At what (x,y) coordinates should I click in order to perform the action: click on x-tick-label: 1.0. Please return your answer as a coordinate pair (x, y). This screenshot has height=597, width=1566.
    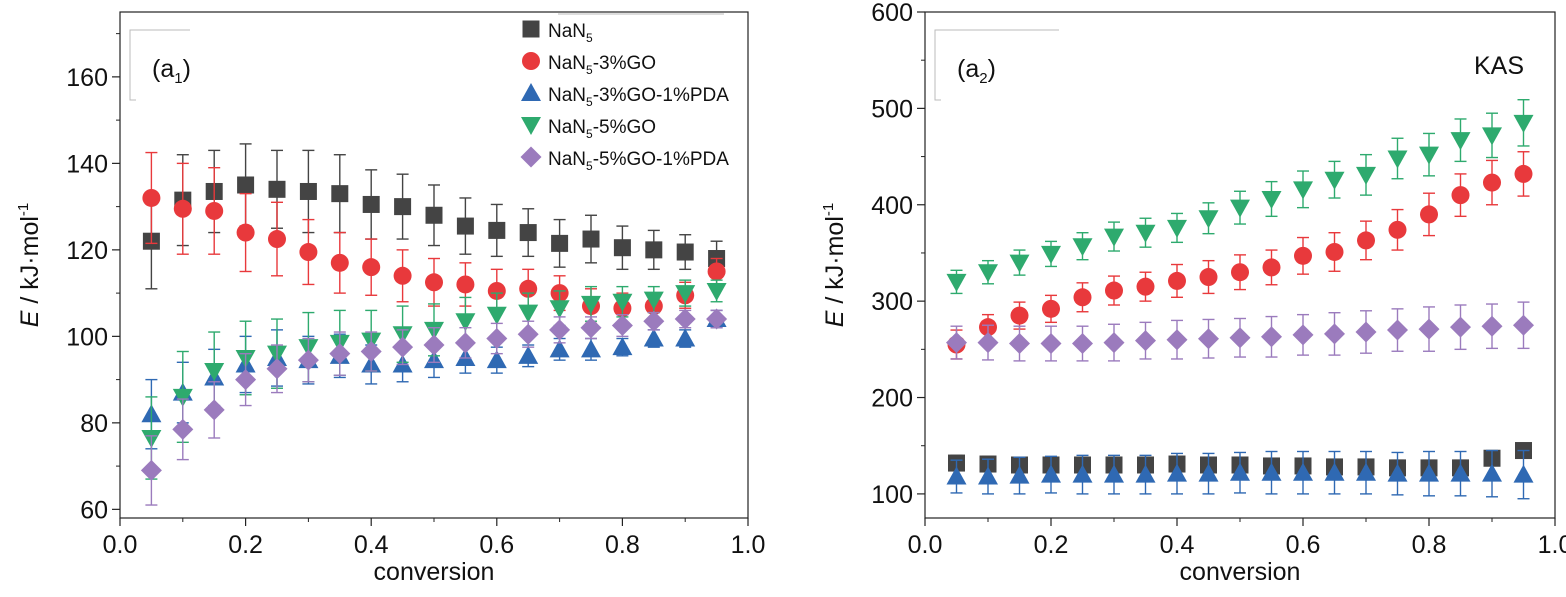
    Looking at the image, I should click on (1552, 545).